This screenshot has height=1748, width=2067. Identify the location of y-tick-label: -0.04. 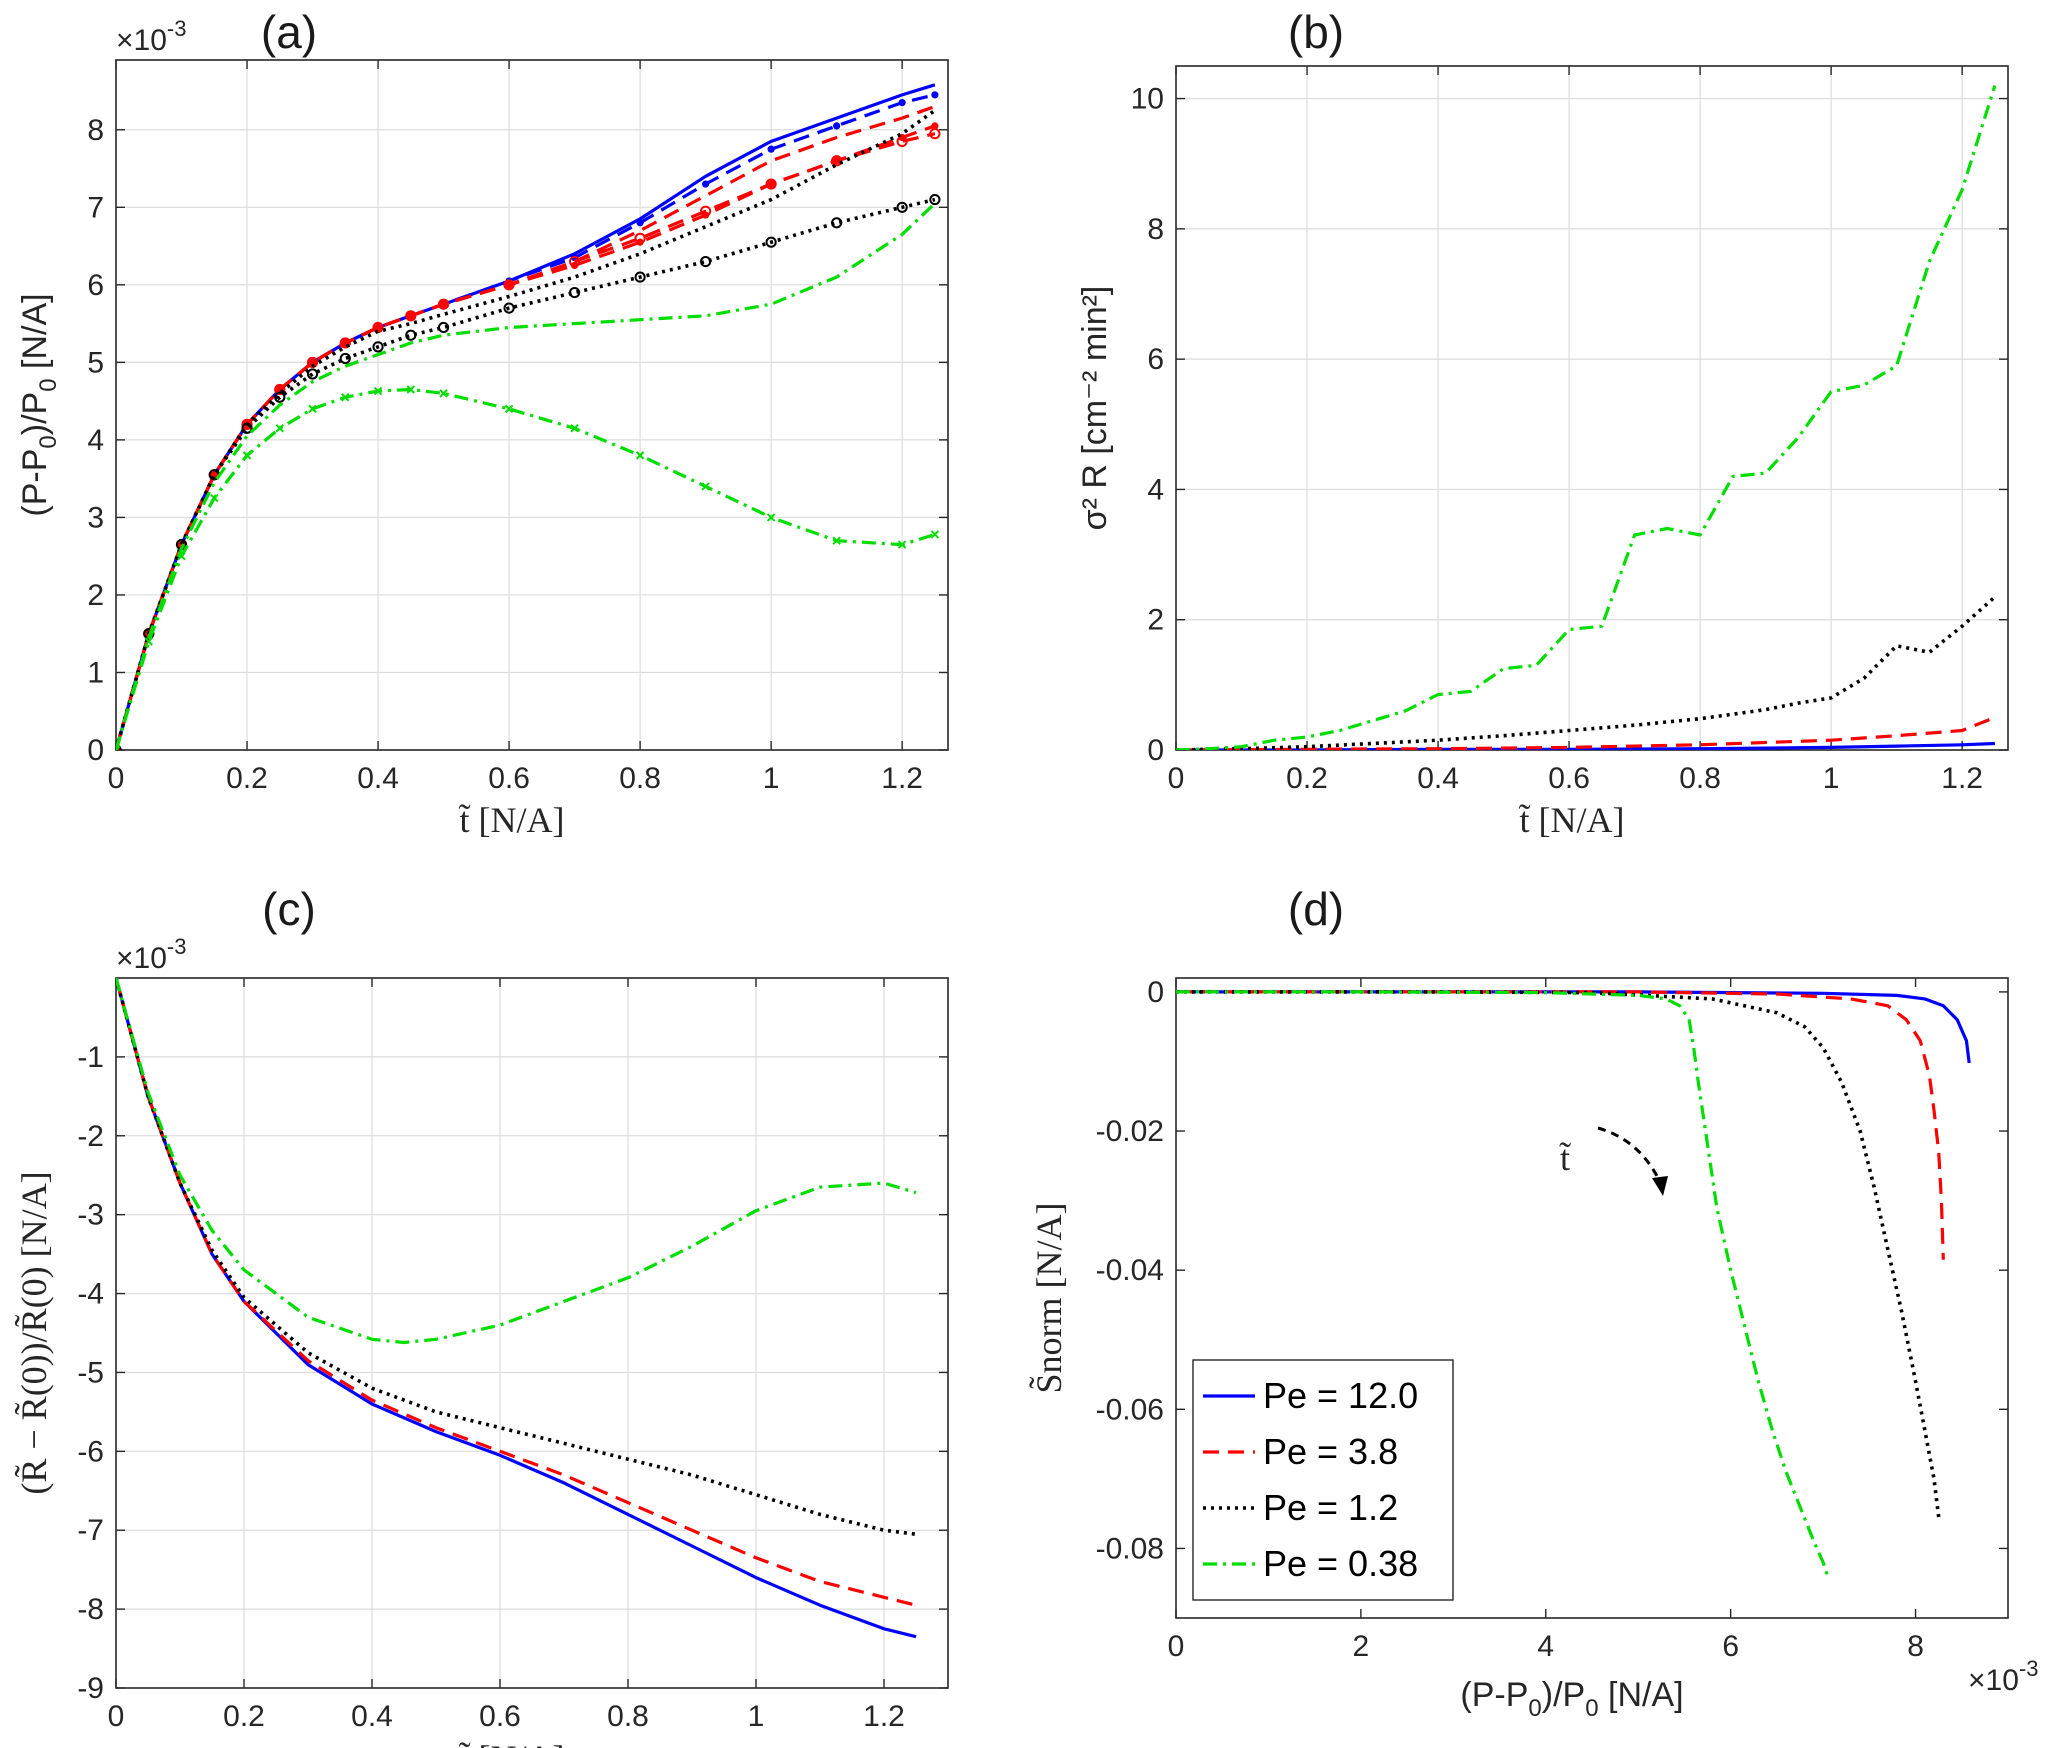
(1130, 1270).